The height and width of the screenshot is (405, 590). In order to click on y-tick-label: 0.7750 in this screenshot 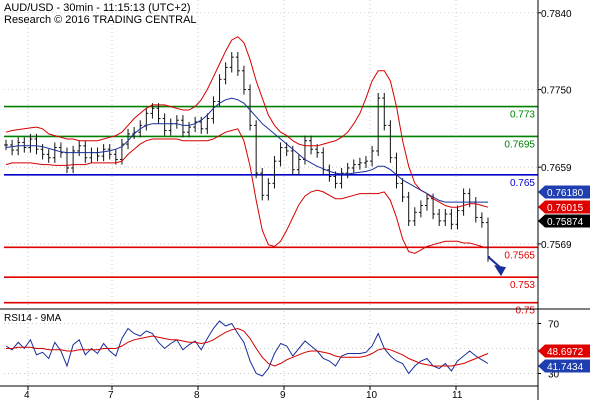, I will do `click(556, 91)`.